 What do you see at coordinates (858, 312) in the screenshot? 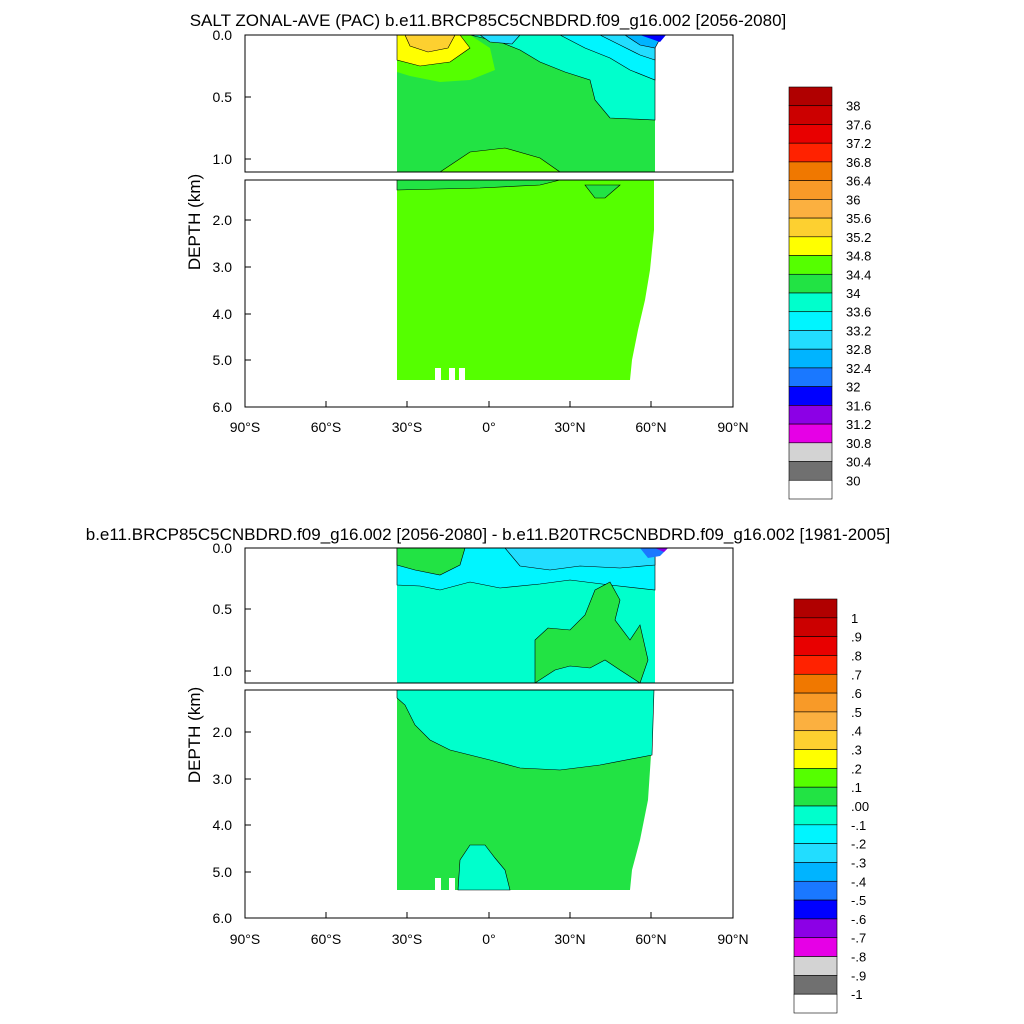
I see `colorbar-label: 33.6` at bounding box center [858, 312].